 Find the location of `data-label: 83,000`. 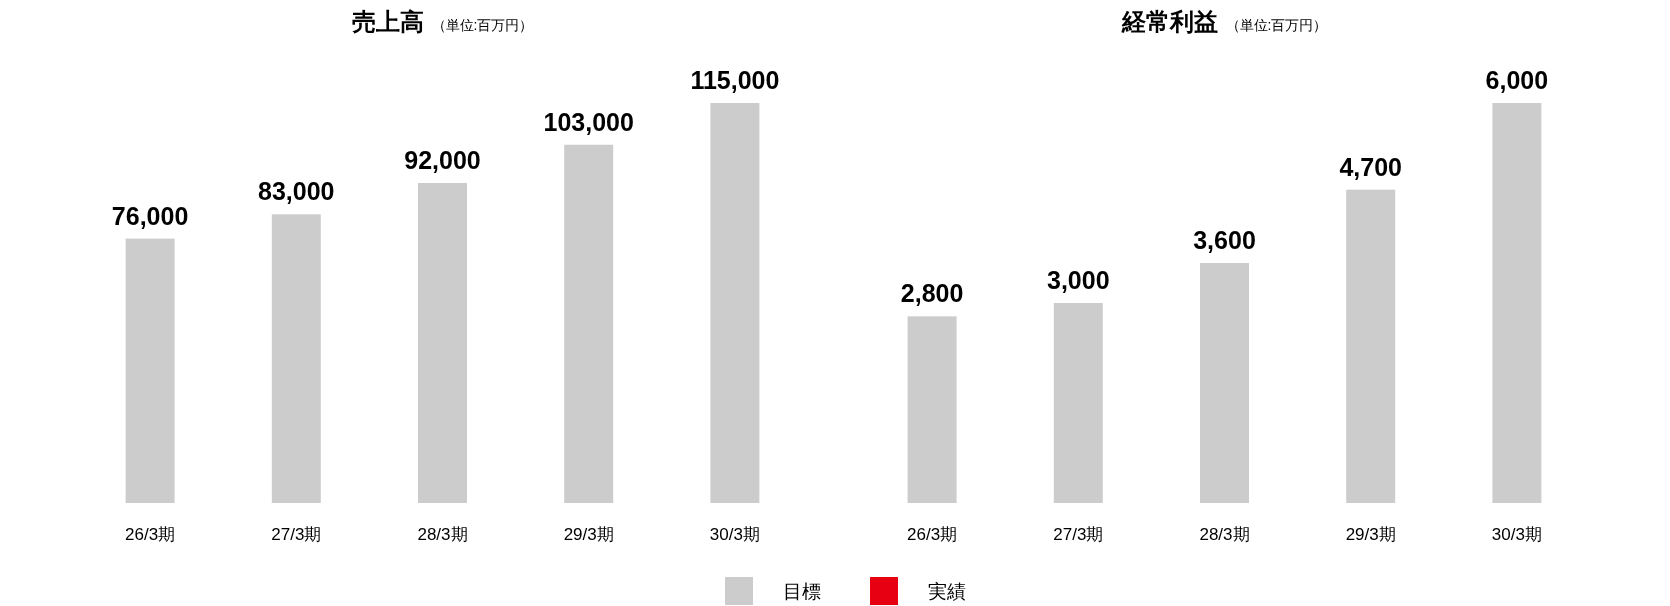

data-label: 83,000 is located at coordinates (296, 191).